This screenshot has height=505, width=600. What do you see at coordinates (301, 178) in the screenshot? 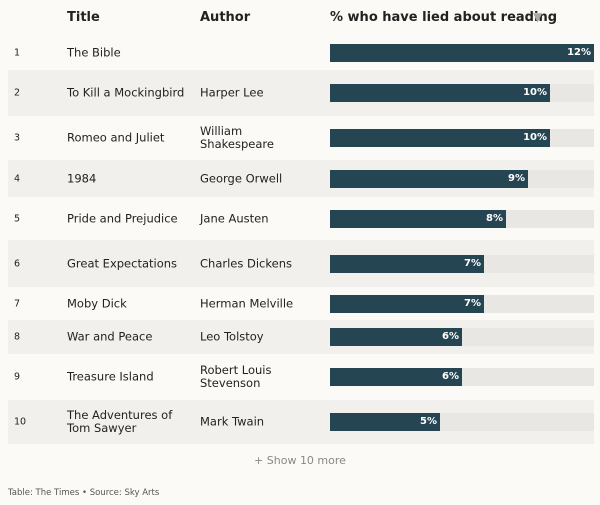
I see `table-row: 4 1984 George Orwell 9%` at bounding box center [301, 178].